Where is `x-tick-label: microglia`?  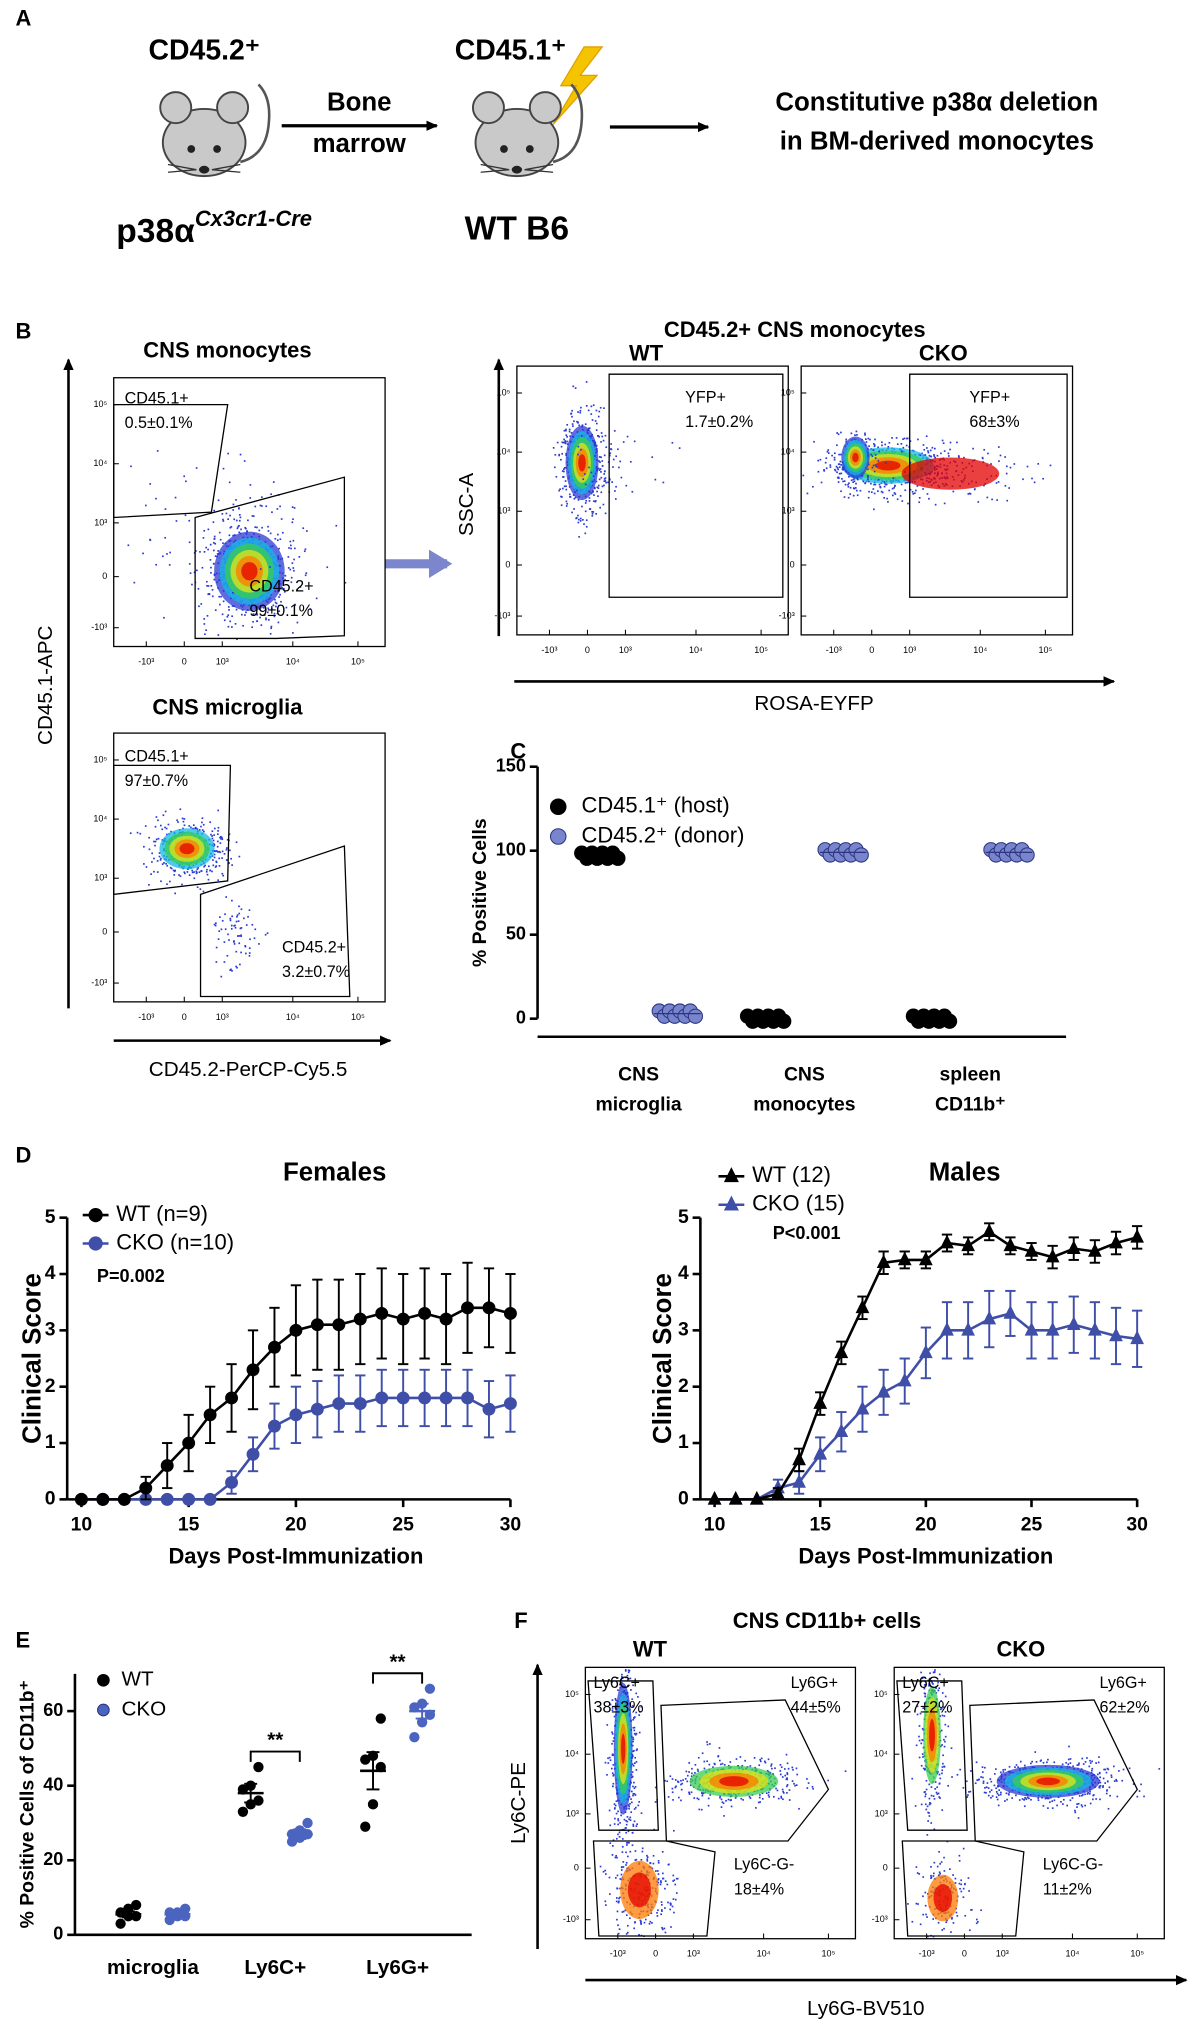 x-tick-label: microglia is located at coordinates (638, 1104).